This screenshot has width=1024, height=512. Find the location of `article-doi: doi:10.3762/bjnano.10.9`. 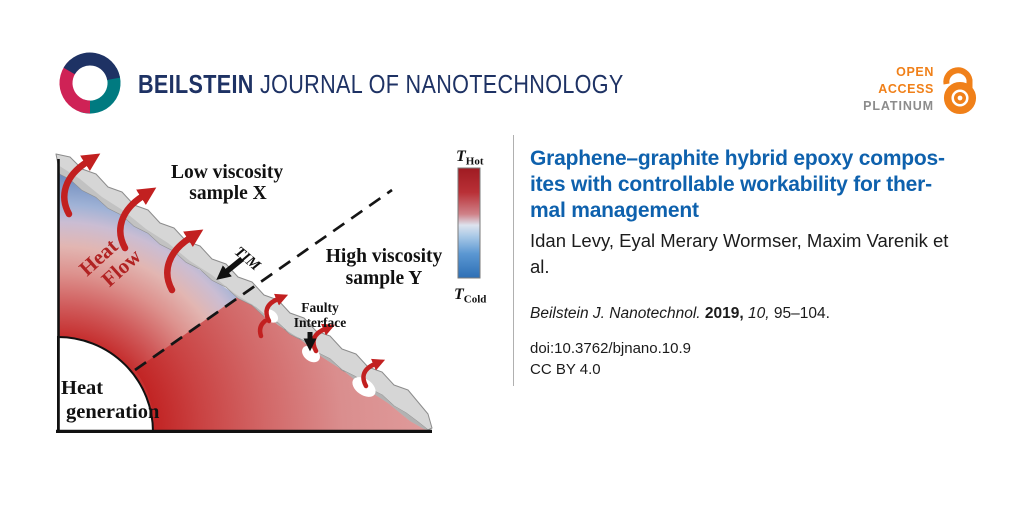

article-doi: doi:10.3762/bjnano.10.9 is located at coordinates (610, 349).